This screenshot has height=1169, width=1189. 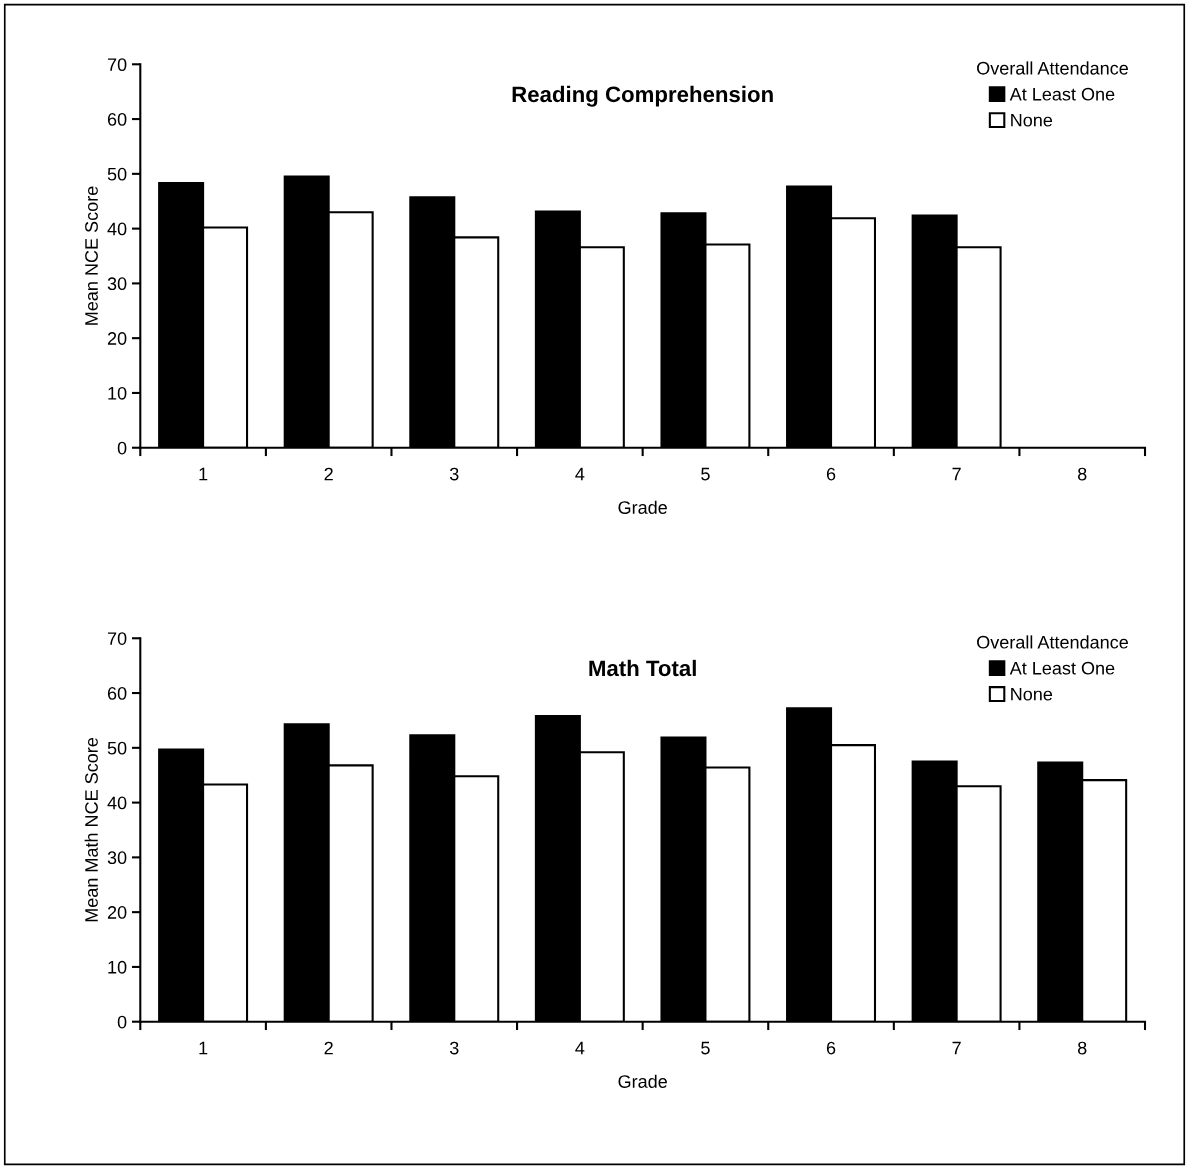 I want to click on text: Reading Comprehension, so click(x=642, y=96).